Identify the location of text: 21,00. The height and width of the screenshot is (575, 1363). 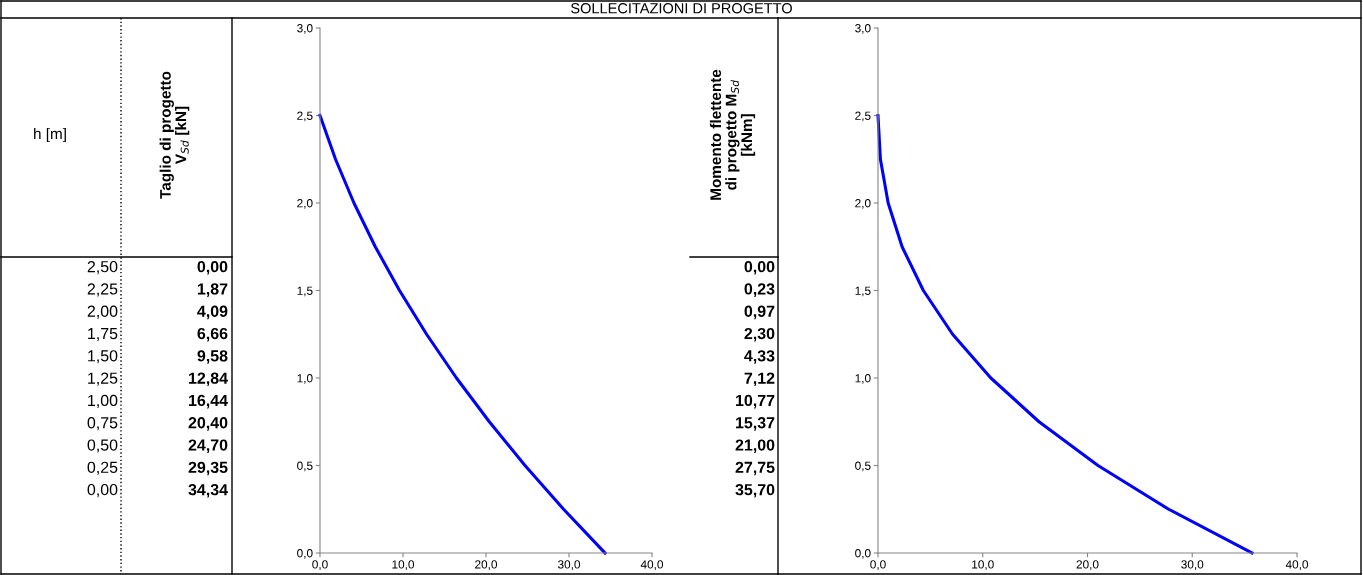
(755, 446).